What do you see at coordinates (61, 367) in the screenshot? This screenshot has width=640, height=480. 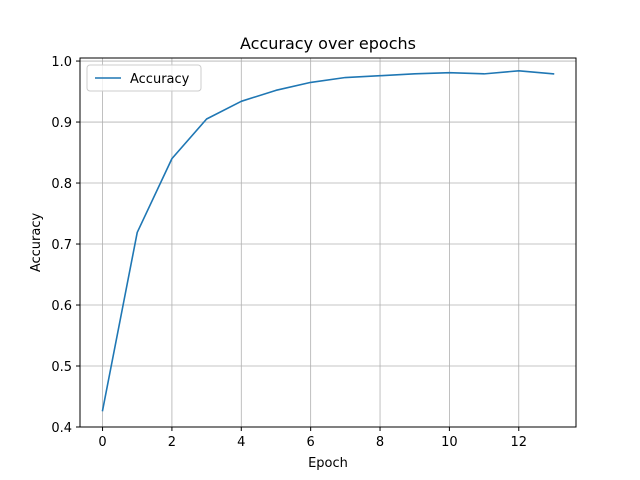 I see `y-tick-label: 0.5` at bounding box center [61, 367].